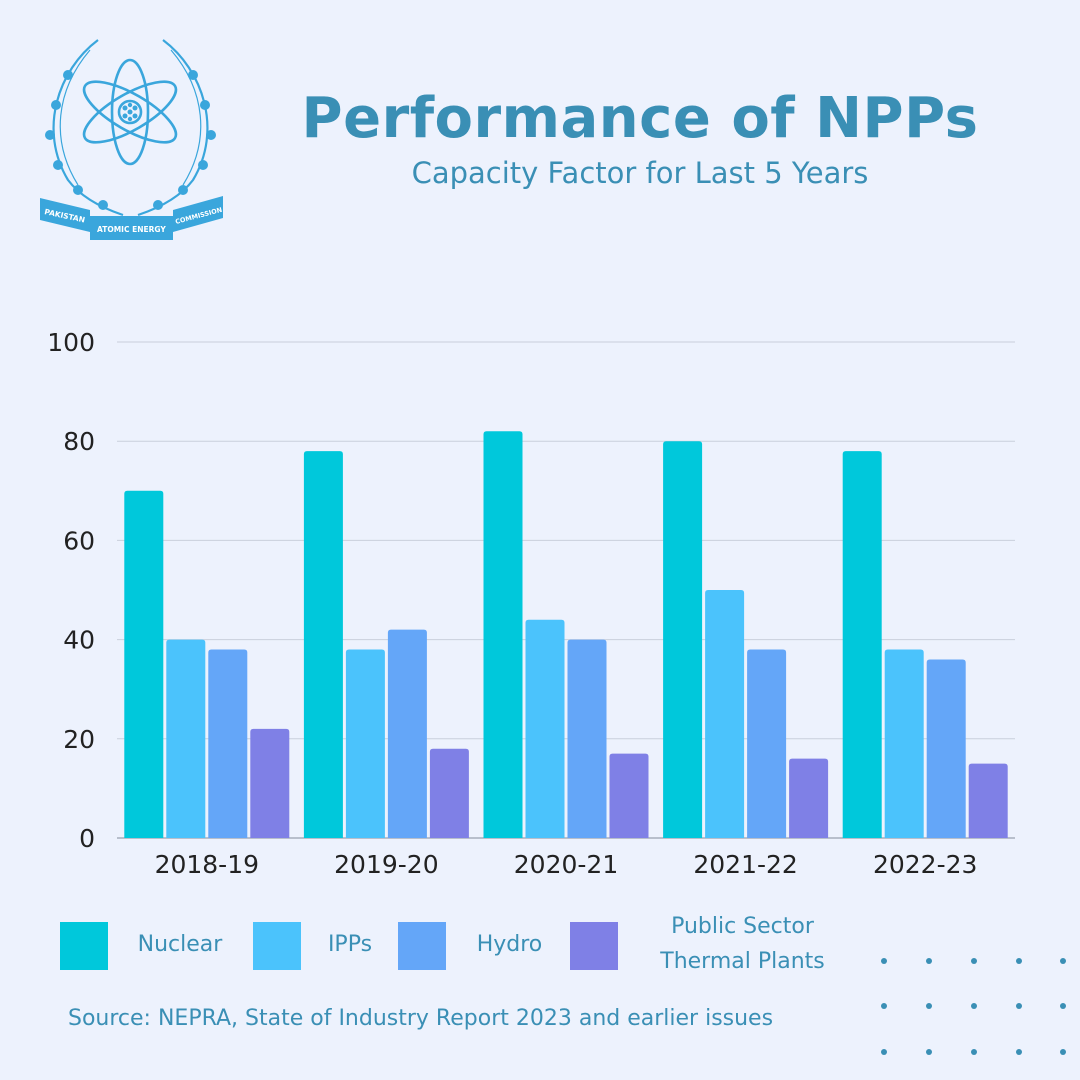 The width and height of the screenshot is (1080, 1080). Describe the element at coordinates (509, 944) in the screenshot. I see `legend-label-hydro: Hydro` at that location.